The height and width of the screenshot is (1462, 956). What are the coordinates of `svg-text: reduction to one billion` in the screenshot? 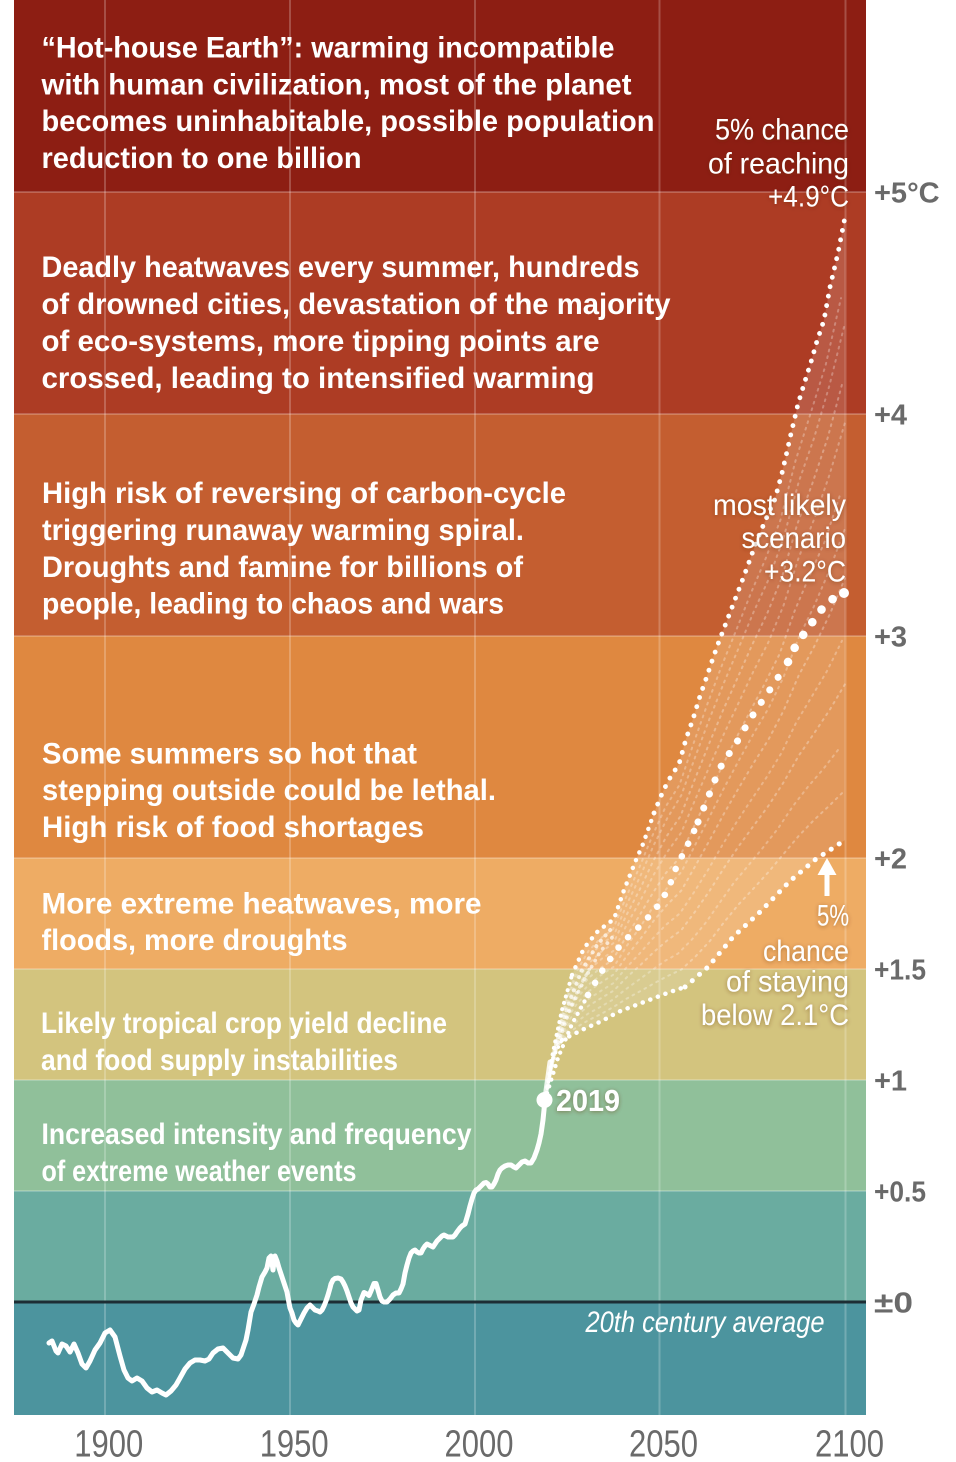 It's located at (202, 158).